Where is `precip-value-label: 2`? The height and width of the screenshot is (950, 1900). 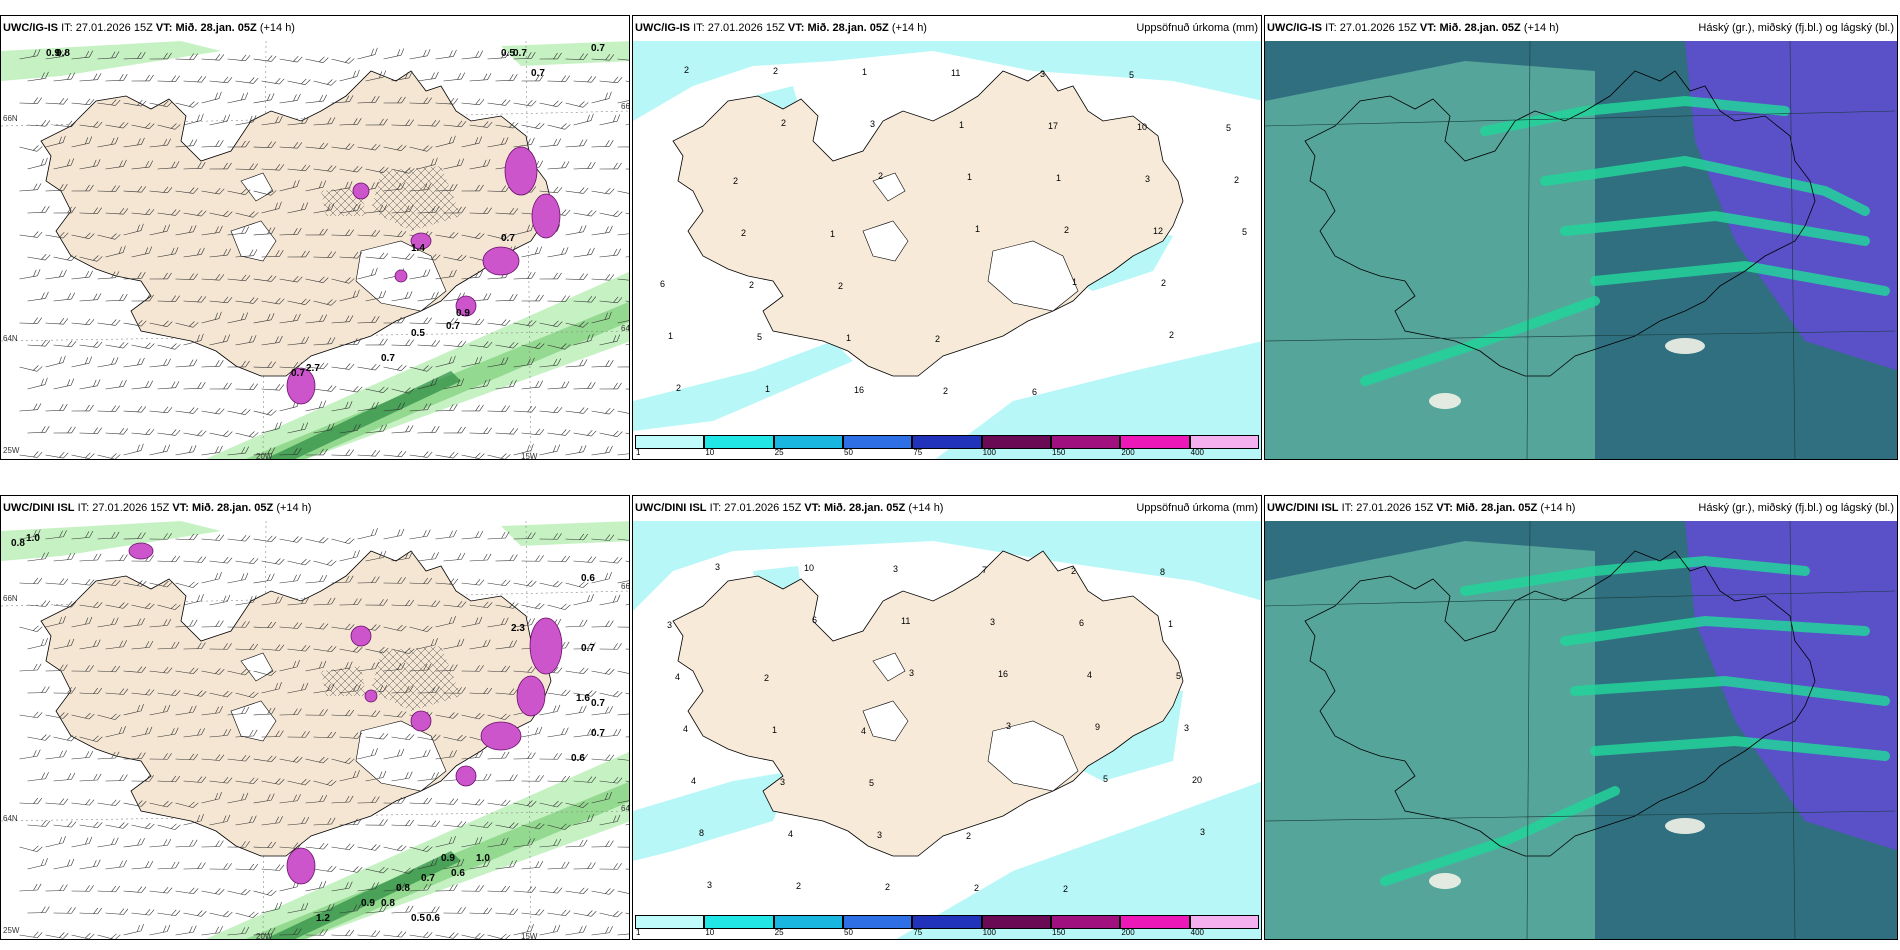
precip-value-label: 2 is located at coordinates (743, 233).